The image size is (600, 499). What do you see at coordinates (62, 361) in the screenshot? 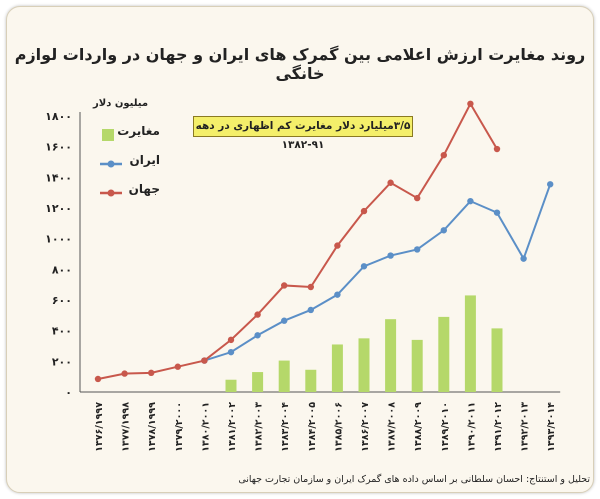
I see `y-tick-label: ۲۰۰` at bounding box center [62, 361].